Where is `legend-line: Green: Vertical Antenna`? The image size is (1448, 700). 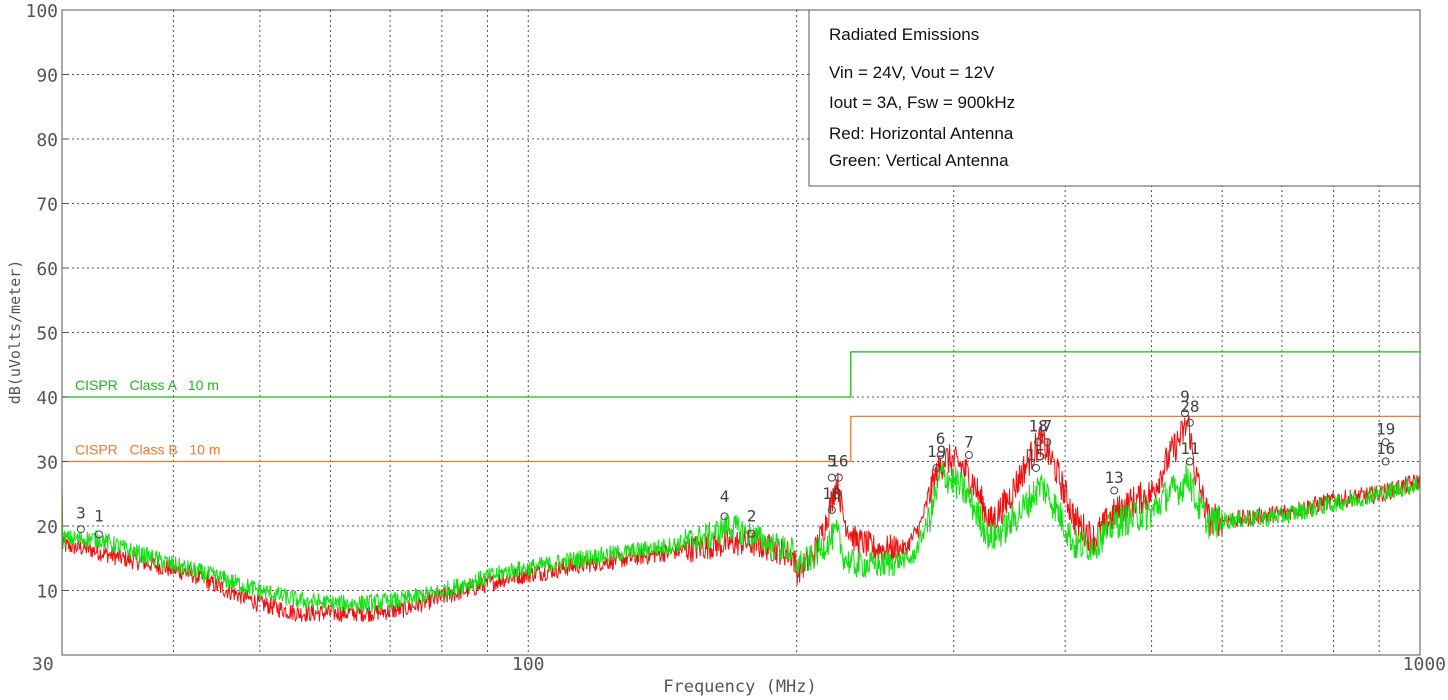
legend-line: Green: Vertical Antenna is located at coordinates (919, 160).